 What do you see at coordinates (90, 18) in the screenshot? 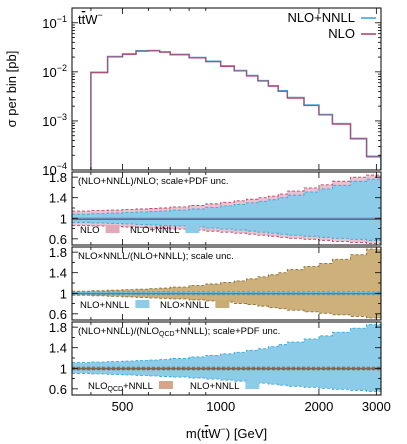
I see `process-label: ttW−` at bounding box center [90, 18].